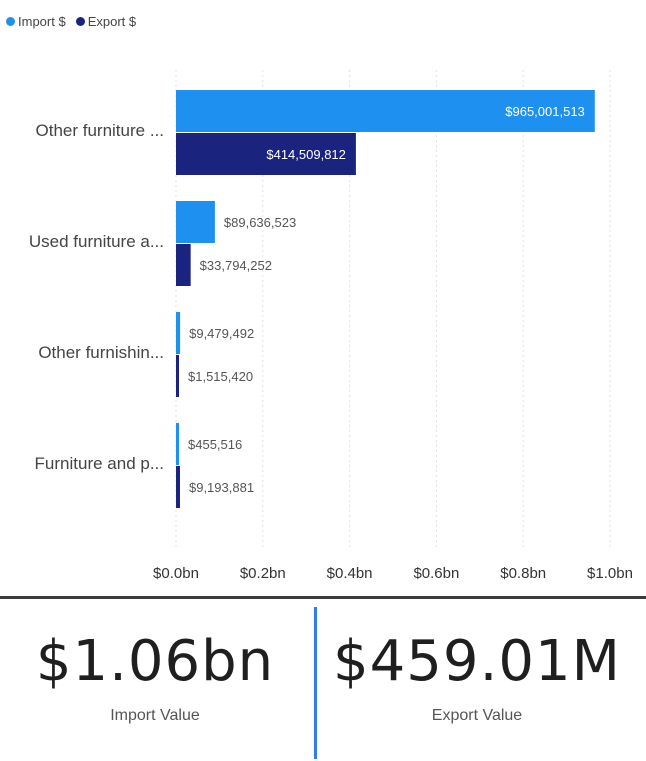 This screenshot has height=761, width=646. I want to click on data-label-export-3: $9,193,881, so click(221, 487).